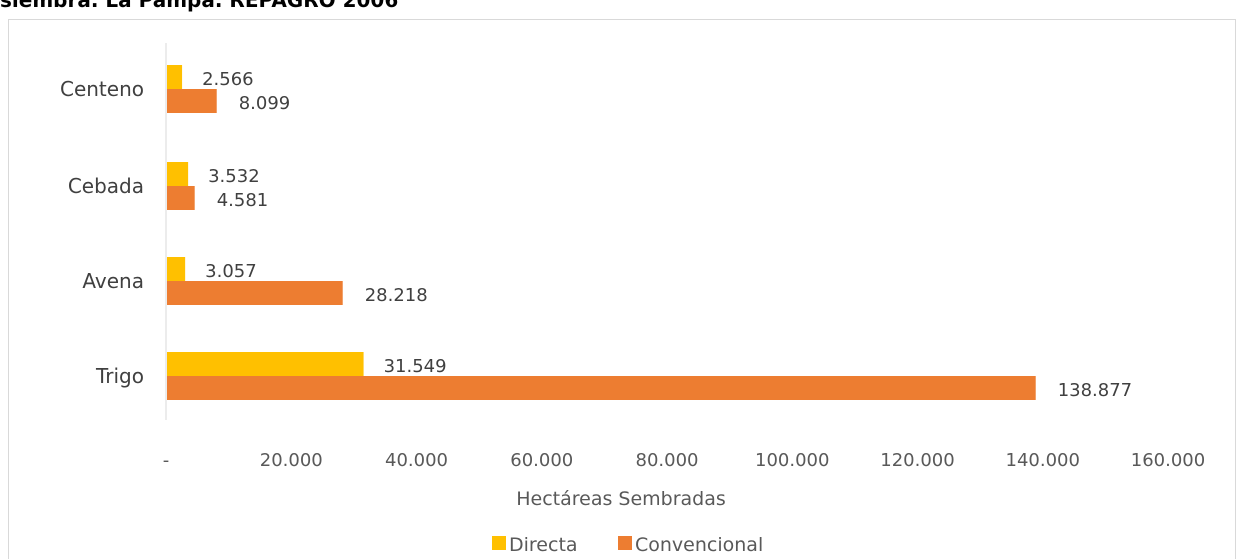 Image resolution: width=1244 pixels, height=559 pixels. I want to click on x-tick-label: 60.000, so click(541, 460).